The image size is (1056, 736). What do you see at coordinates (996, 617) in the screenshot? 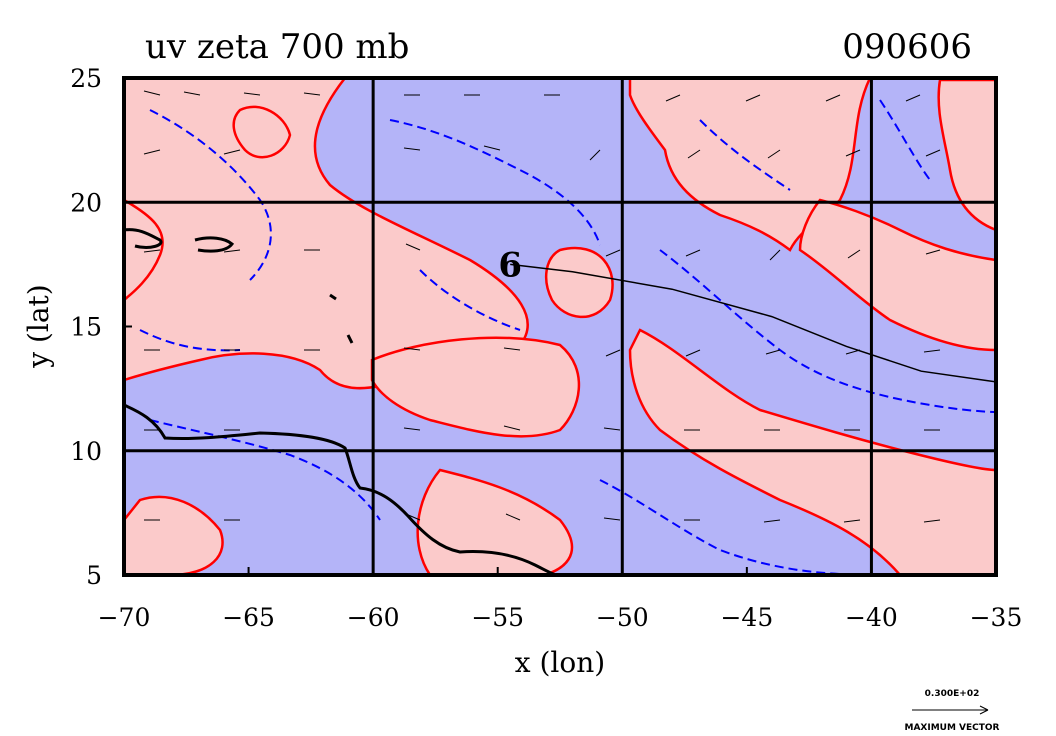
I see `x-tick-label: −35` at bounding box center [996, 617].